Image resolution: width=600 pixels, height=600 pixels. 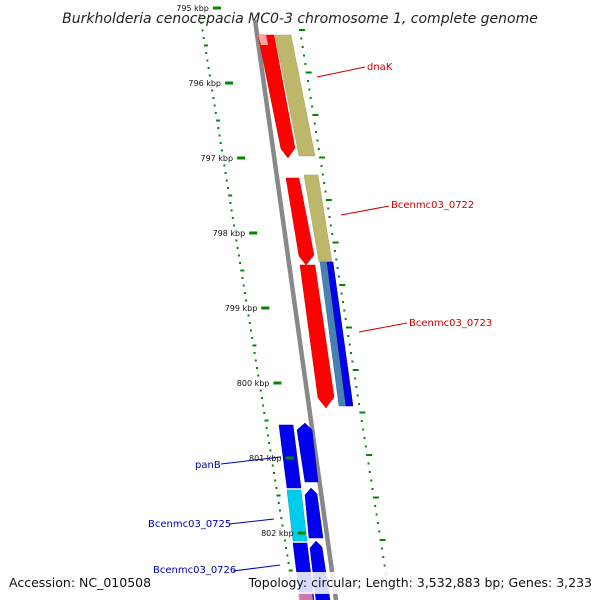 What do you see at coordinates (80, 582) in the screenshot?
I see `accession-text: Accession: NC_010508` at bounding box center [80, 582].